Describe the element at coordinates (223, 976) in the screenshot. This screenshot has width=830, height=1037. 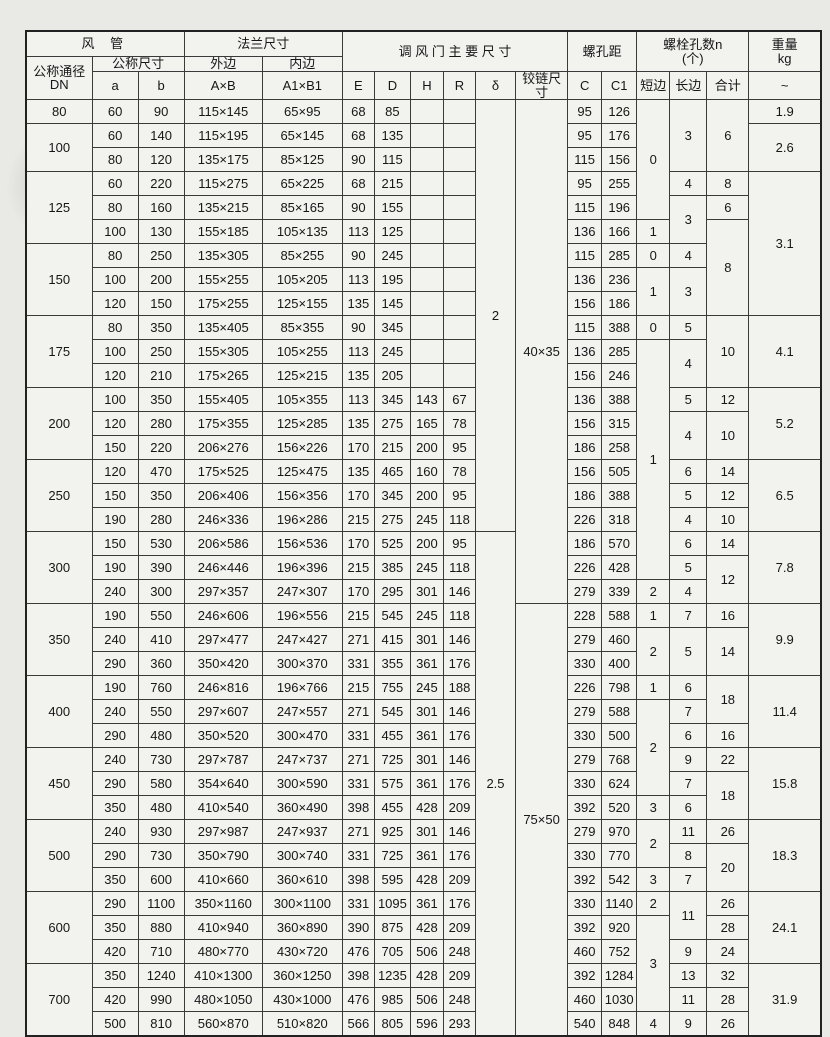
I see `cell-outer_AxB: 410×1300` at that location.